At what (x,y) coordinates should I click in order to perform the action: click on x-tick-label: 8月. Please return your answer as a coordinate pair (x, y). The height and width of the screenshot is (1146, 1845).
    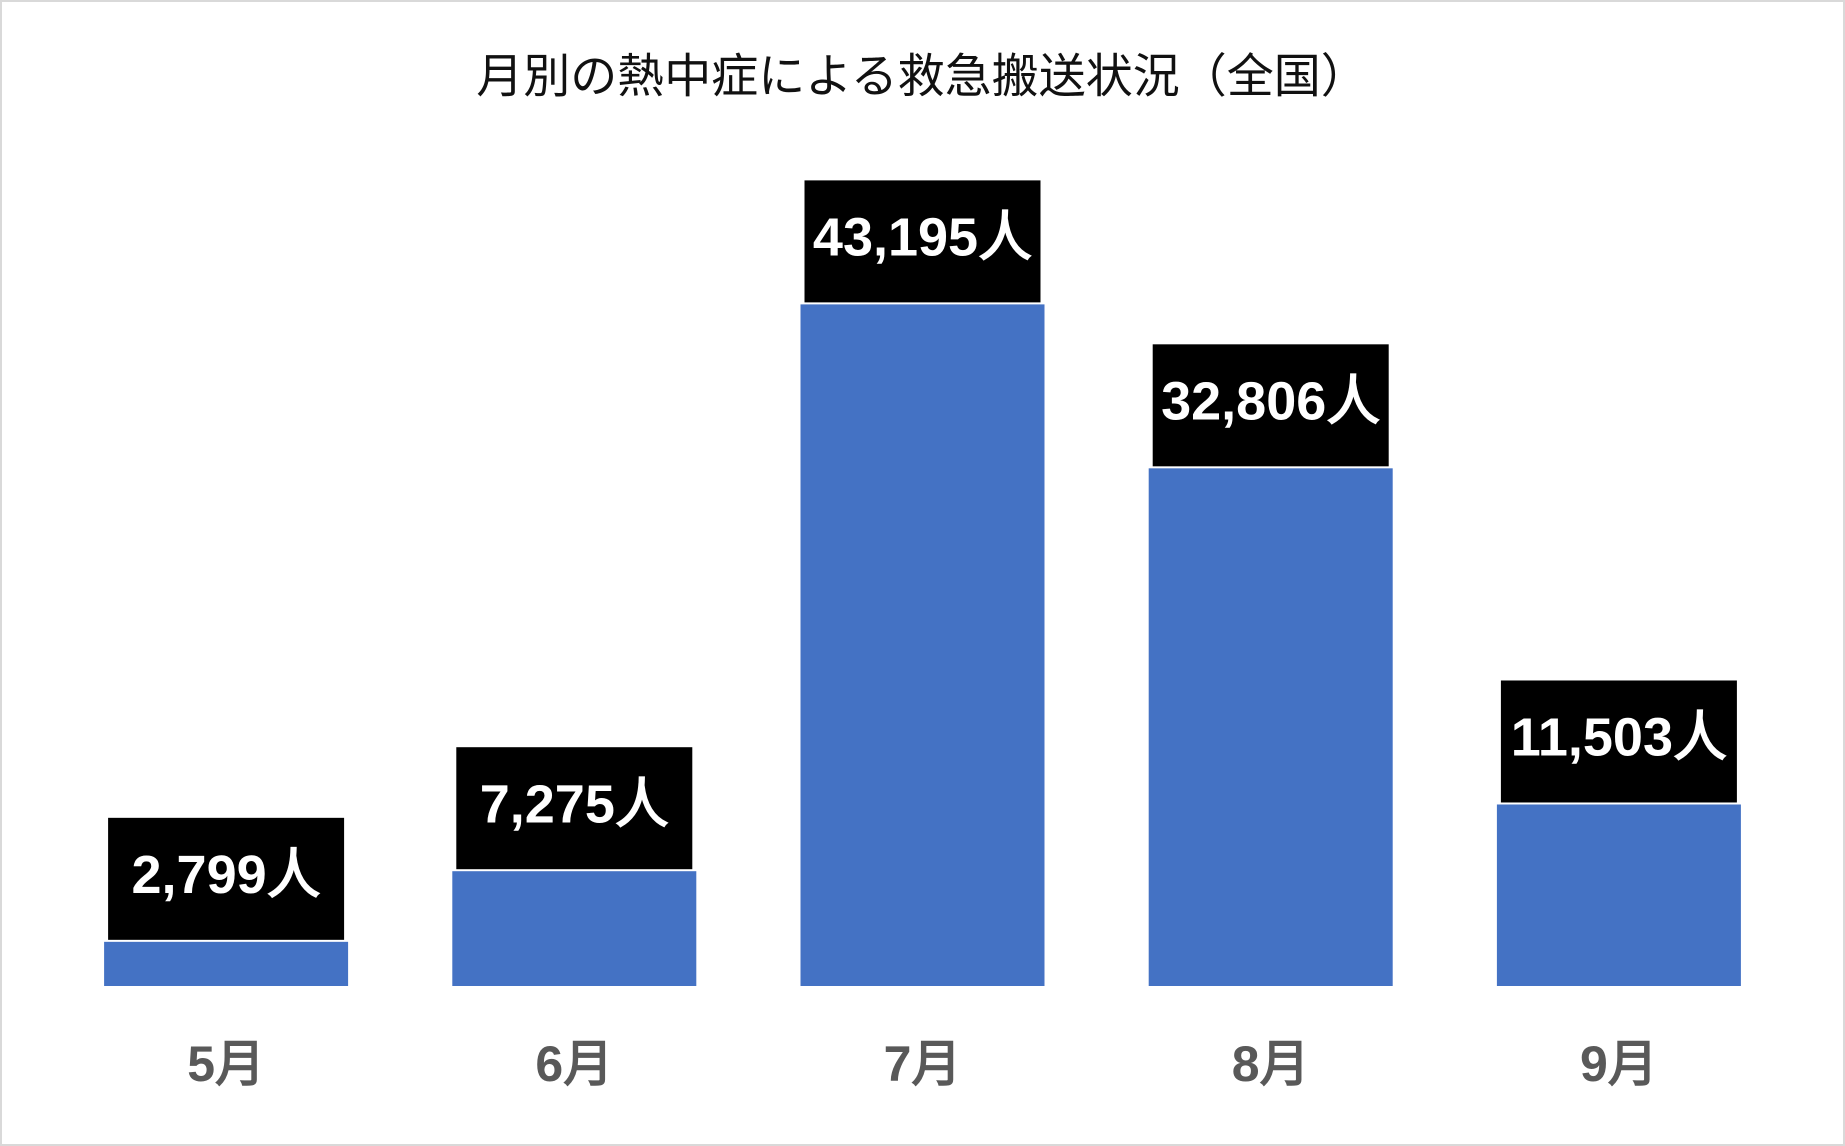
    Looking at the image, I should click on (1271, 1064).